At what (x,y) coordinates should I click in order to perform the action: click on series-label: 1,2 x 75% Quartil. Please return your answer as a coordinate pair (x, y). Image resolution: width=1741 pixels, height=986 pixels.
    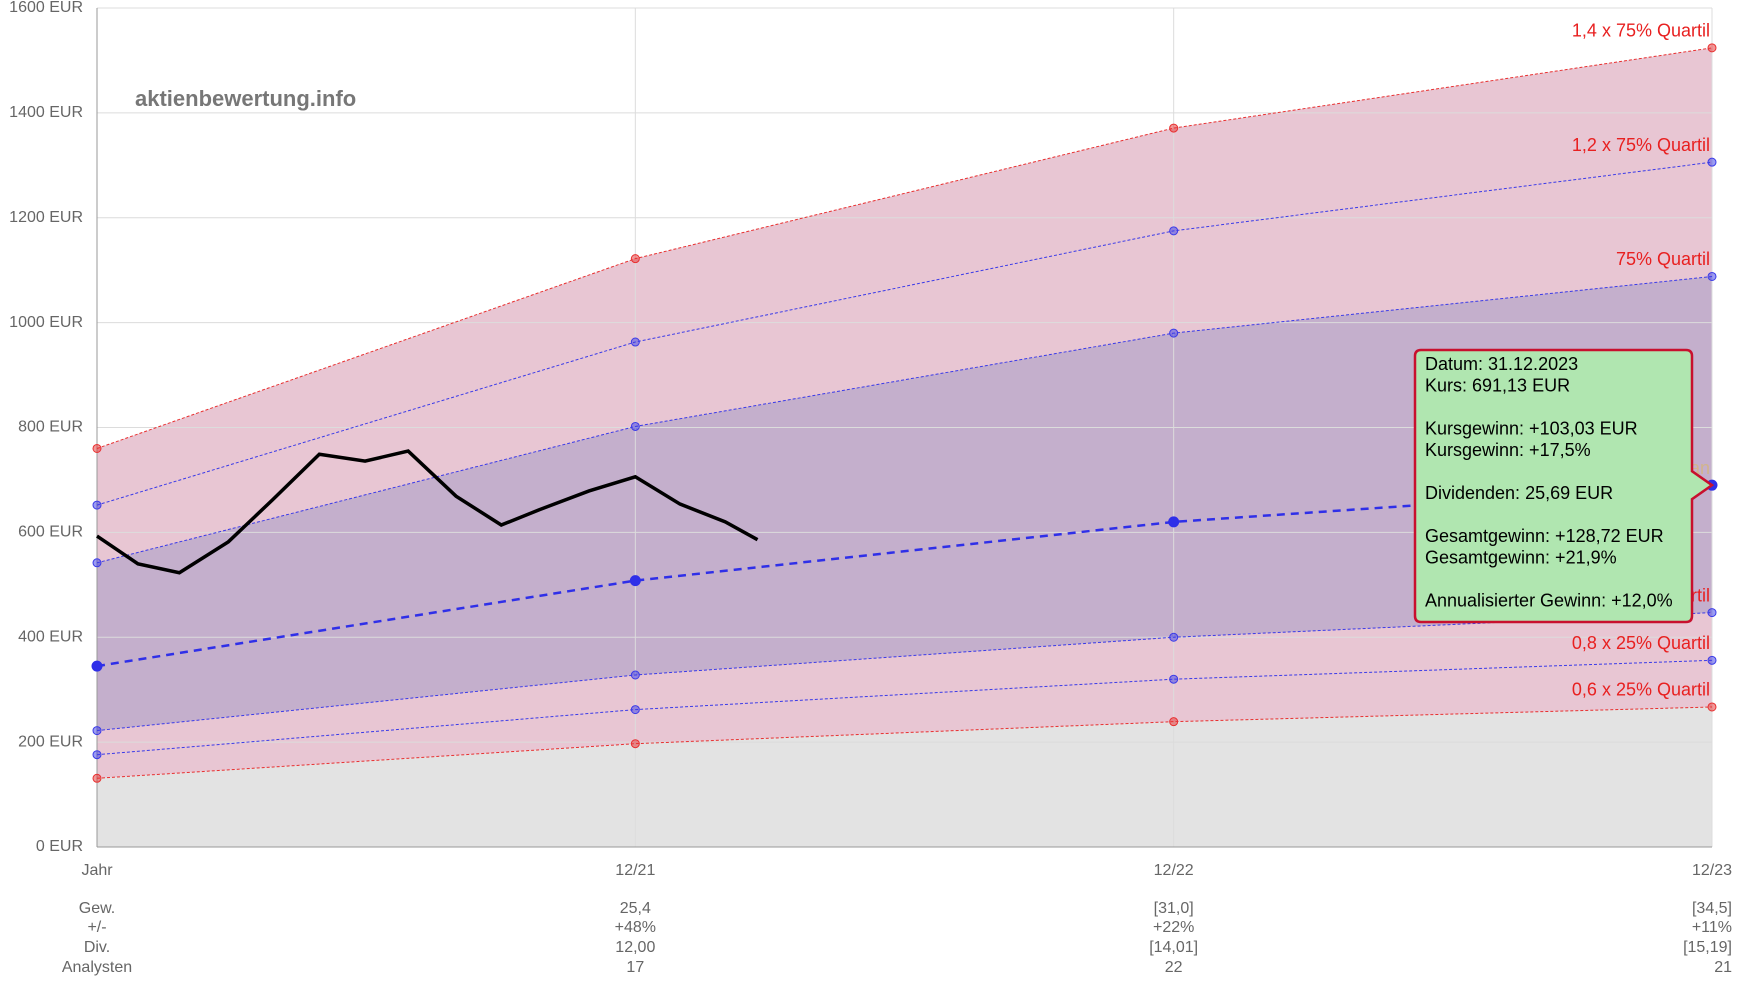
    Looking at the image, I should click on (1641, 145).